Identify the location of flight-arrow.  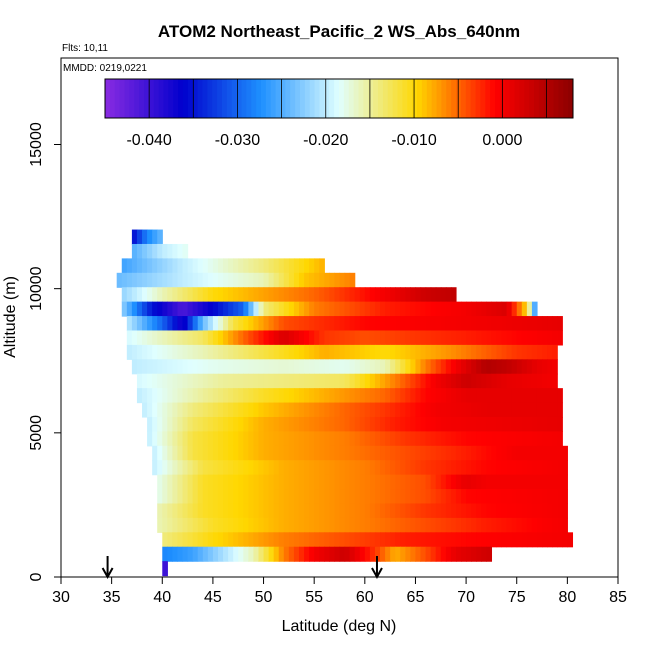
(377, 568).